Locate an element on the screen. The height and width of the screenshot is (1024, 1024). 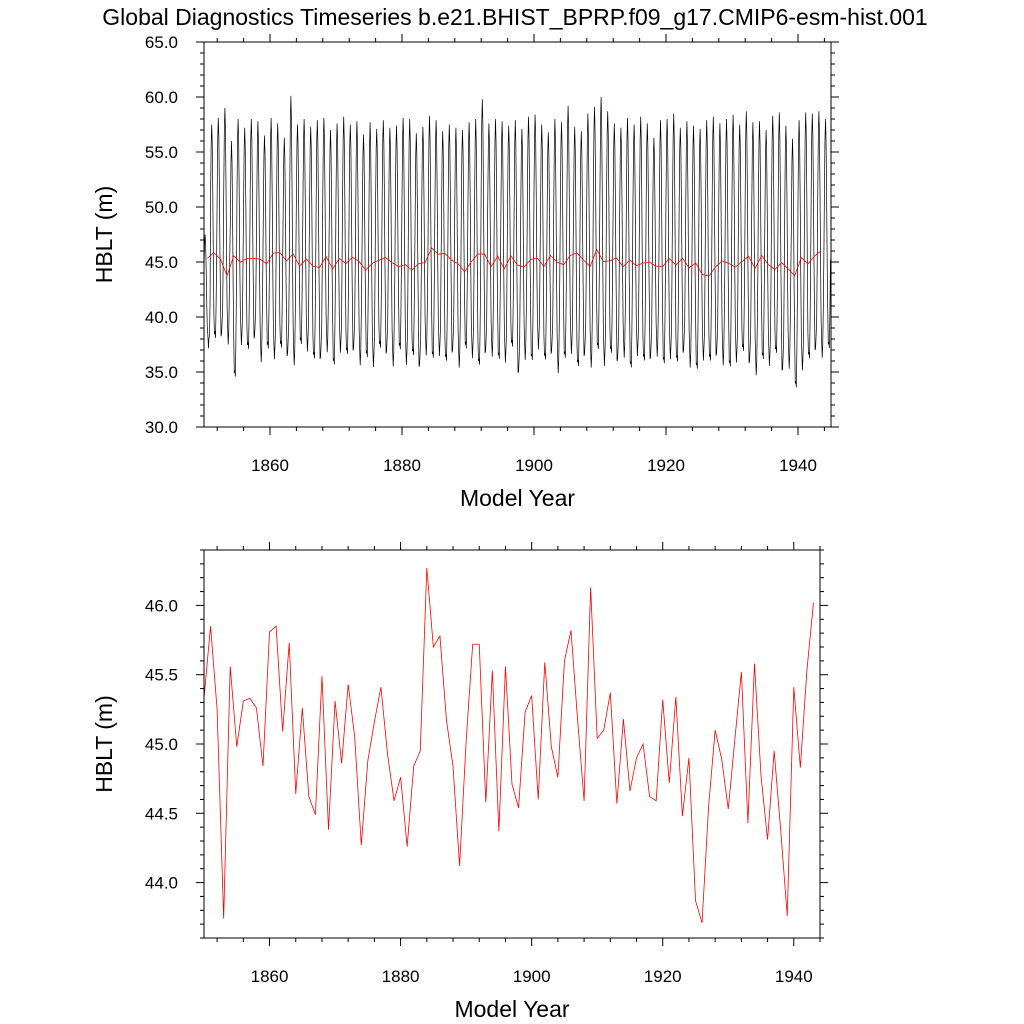
y-tick-label: 44.0 is located at coordinates (161, 883).